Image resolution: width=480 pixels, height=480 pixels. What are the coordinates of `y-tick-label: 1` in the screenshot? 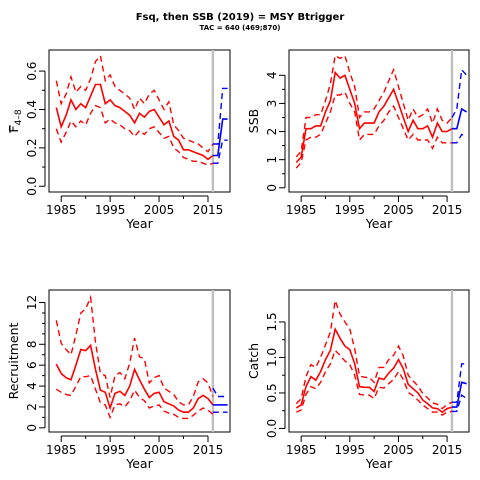 It's located at (272, 160).